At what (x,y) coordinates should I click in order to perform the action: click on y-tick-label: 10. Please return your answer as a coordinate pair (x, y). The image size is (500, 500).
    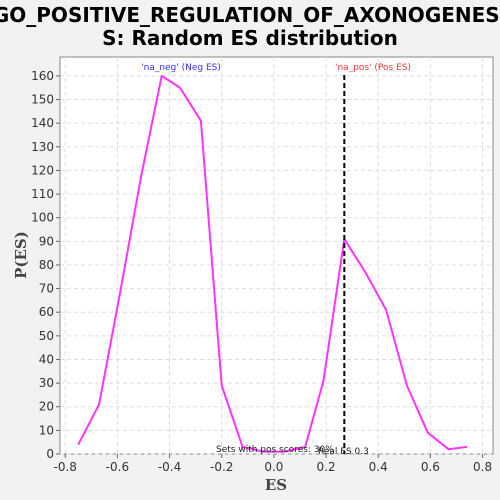
    Looking at the image, I should click on (46, 430).